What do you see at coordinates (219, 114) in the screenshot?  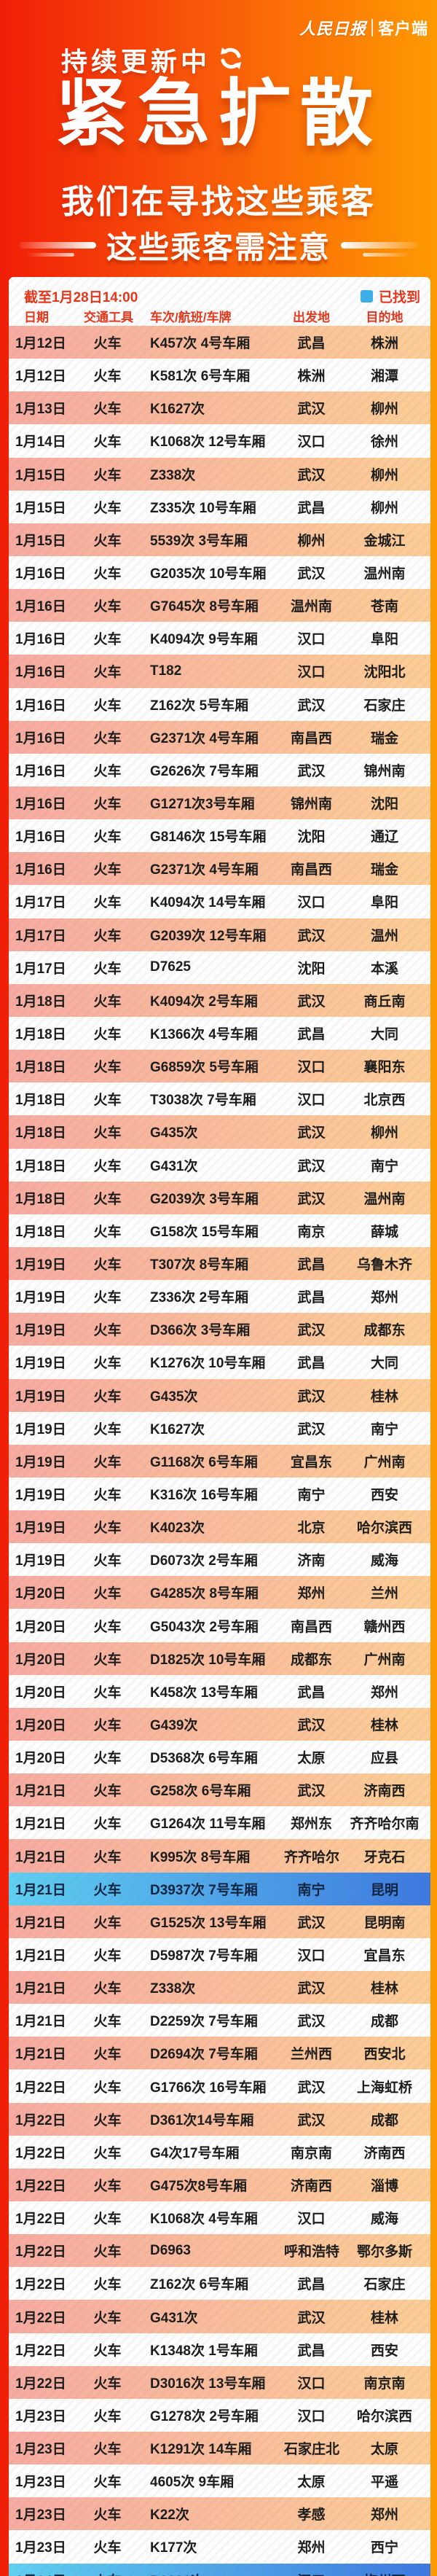 I see `page-title: 紧急扩散` at bounding box center [219, 114].